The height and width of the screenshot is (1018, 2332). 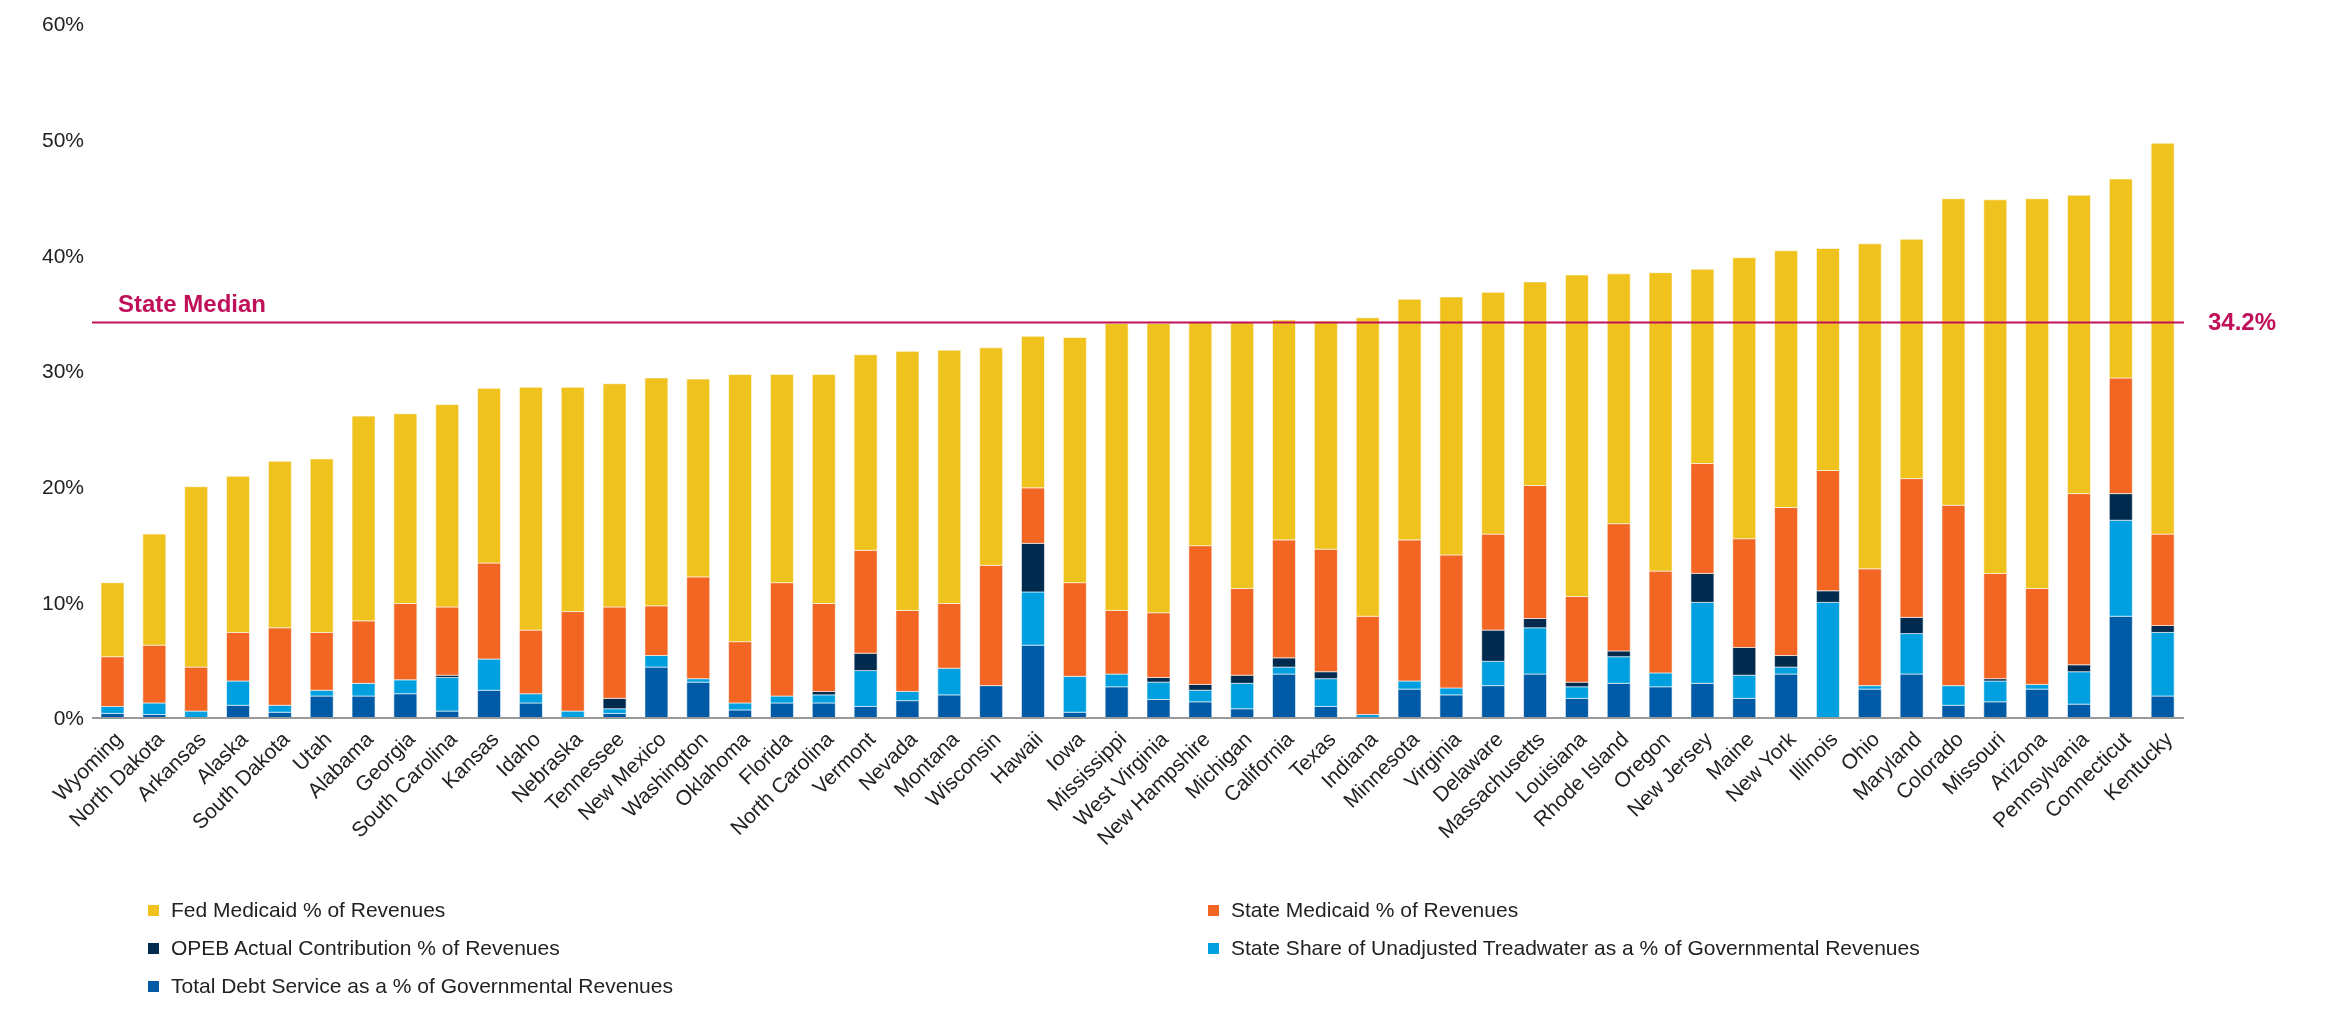 What do you see at coordinates (62, 140) in the screenshot?
I see `y-tick-label: 50%` at bounding box center [62, 140].